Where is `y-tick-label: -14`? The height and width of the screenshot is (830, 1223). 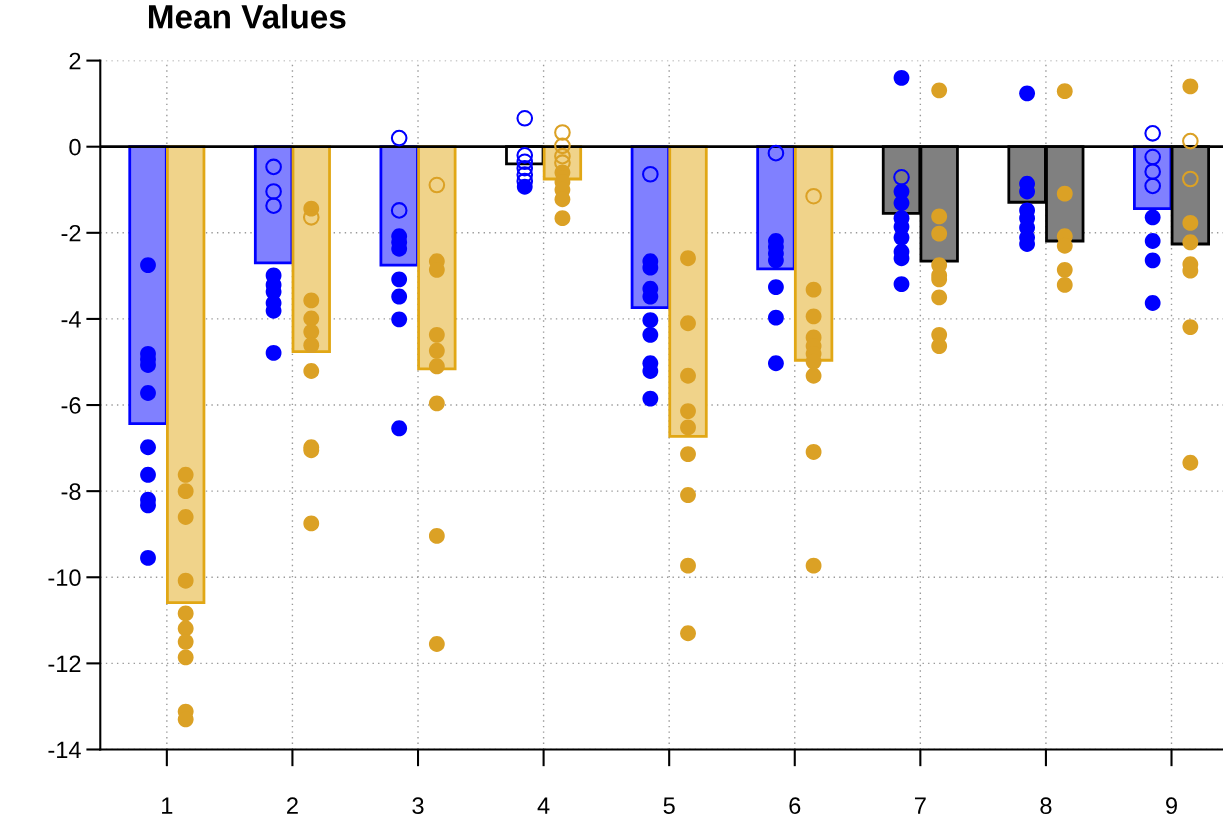 y-tick-label: -14 is located at coordinates (64, 750).